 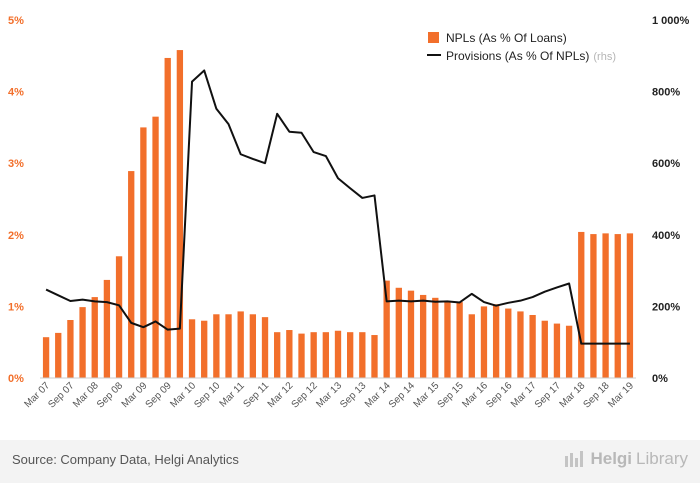 What do you see at coordinates (16, 21) in the screenshot?
I see `left-axis-tick-label: 5%` at bounding box center [16, 21].